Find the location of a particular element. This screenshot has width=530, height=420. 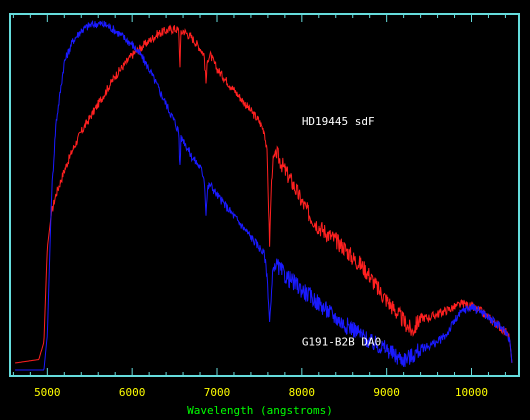

x-tick-label: 6000 is located at coordinates (132, 392).